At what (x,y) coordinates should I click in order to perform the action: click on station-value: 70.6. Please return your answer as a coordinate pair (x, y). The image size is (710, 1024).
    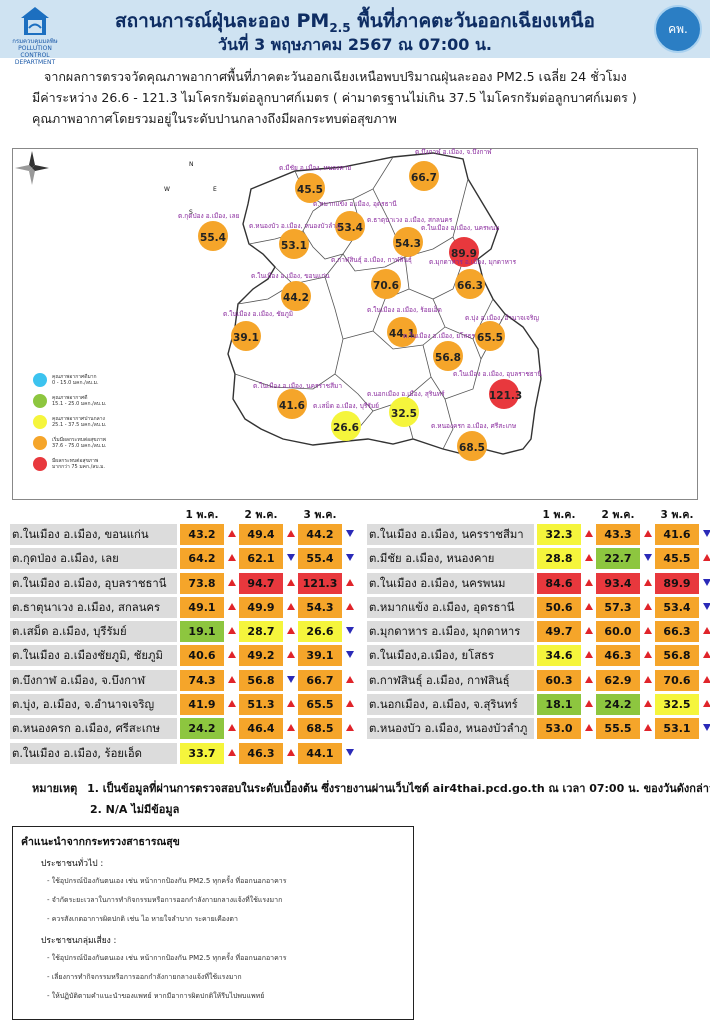
    Looking at the image, I should click on (386, 286).